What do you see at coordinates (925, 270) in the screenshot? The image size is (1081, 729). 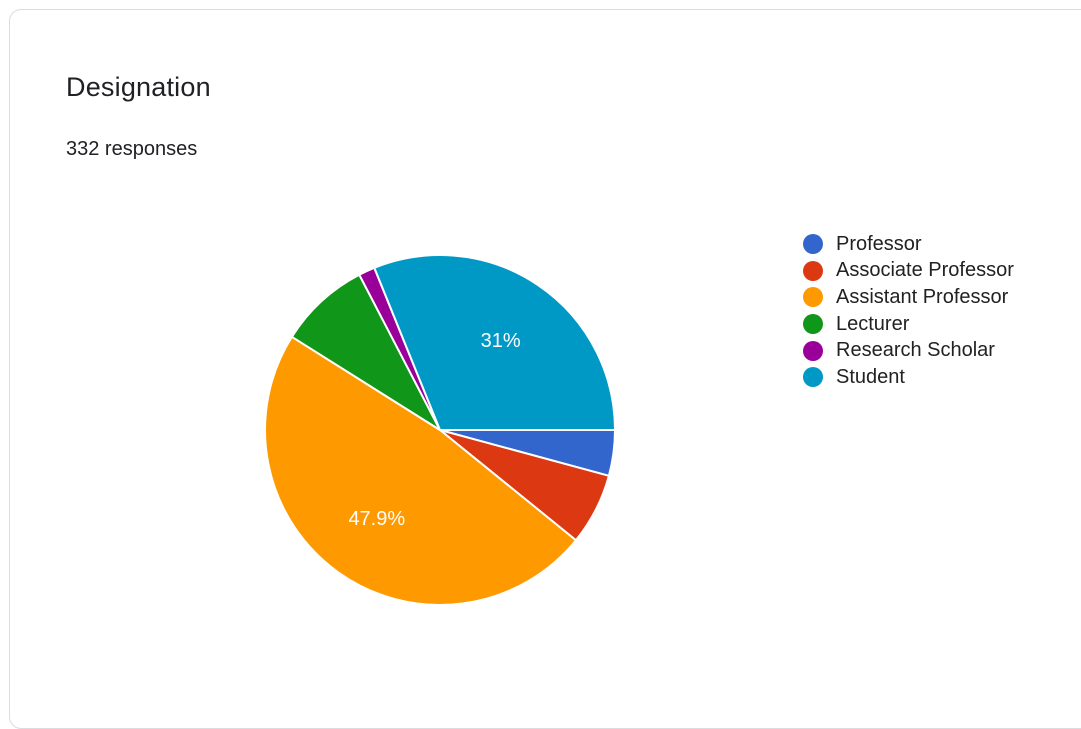 I see `legend-label: Associate Professor` at bounding box center [925, 270].